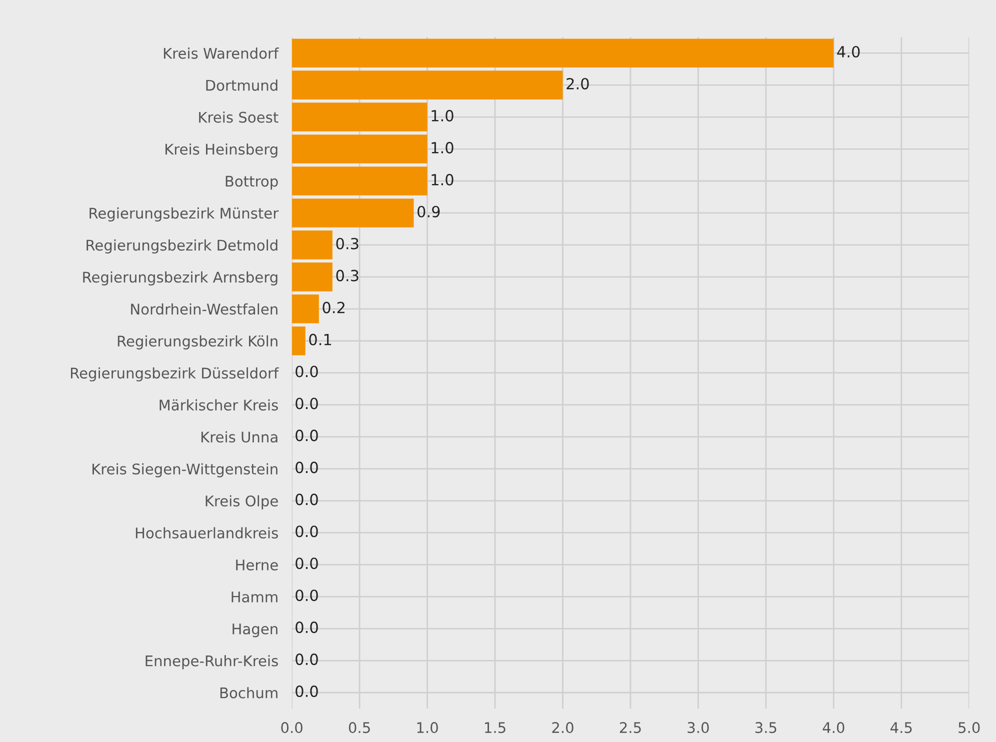  Describe the element at coordinates (765, 728) in the screenshot. I see `x-tick-label: 3.5` at that location.